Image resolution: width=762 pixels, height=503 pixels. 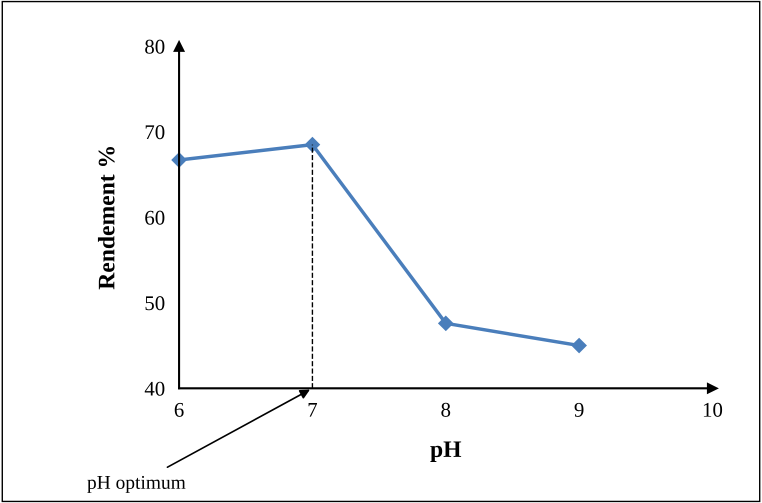 I want to click on y-axis-title: Rendement %, so click(x=106, y=218).